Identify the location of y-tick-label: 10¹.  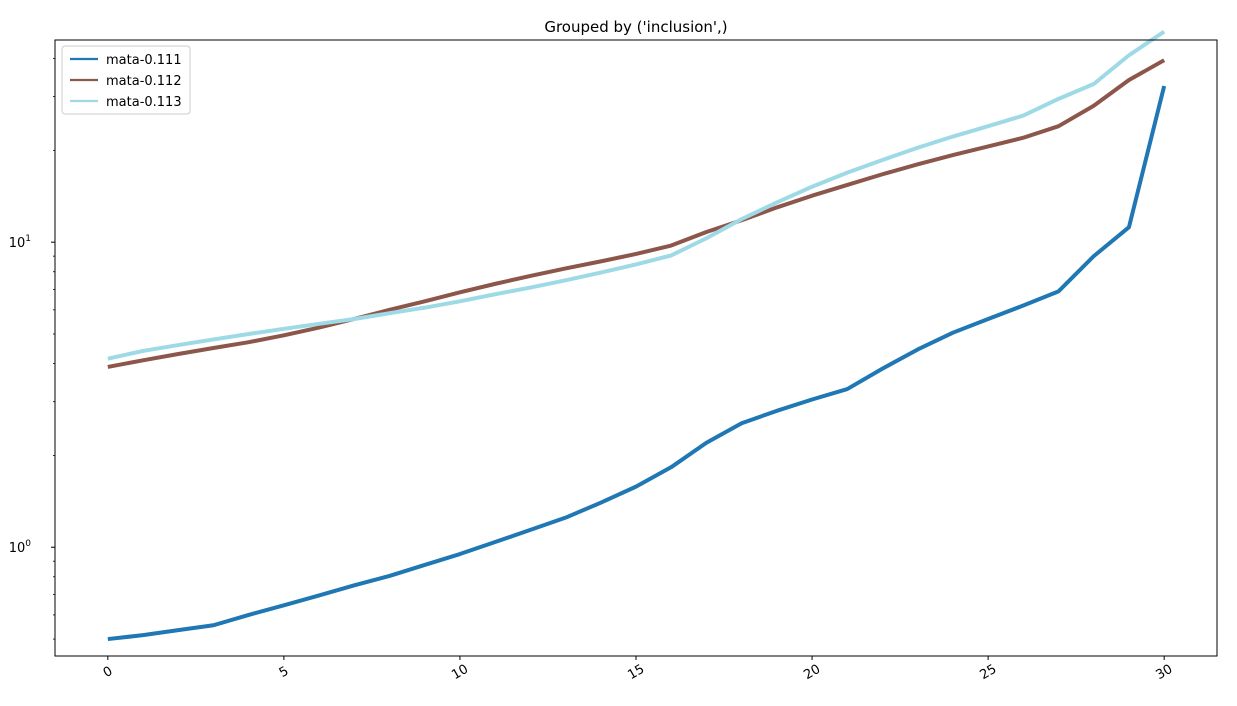
(20, 242).